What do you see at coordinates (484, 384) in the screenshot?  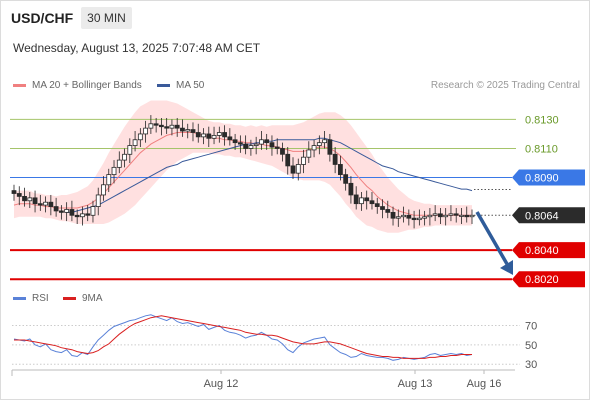 I see `x-axis-tick-label: Aug 16` at bounding box center [484, 384].